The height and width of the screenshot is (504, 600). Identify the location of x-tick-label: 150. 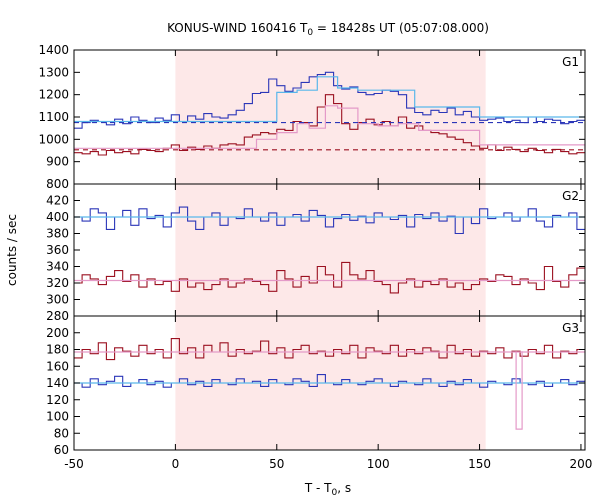
(479, 464).